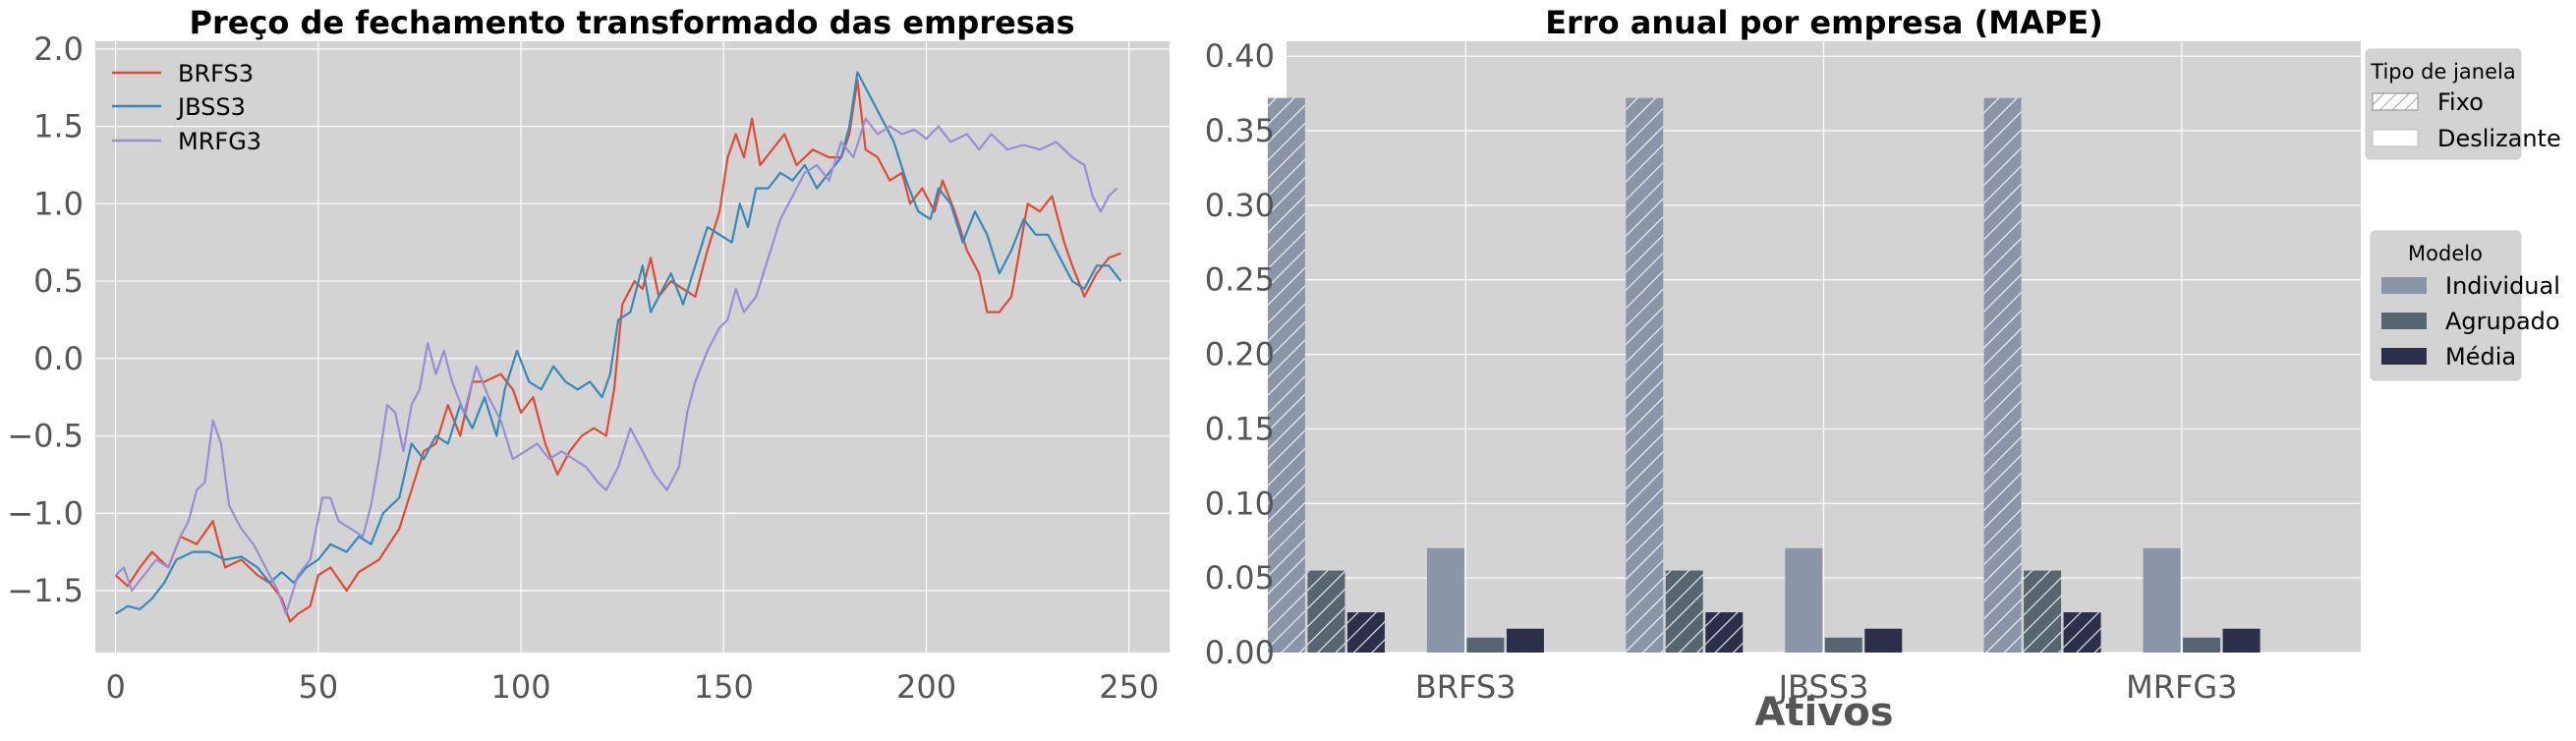 This screenshot has width=2576, height=741. Describe the element at coordinates (1684, 611) in the screenshot. I see `bar-jbss3-fixo-agrupado-hatch` at that location.